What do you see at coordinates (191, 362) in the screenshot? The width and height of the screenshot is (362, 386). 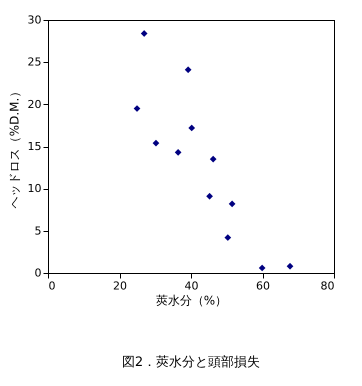 I see `text: 図2．莢水分と頭部損失` at bounding box center [191, 362].